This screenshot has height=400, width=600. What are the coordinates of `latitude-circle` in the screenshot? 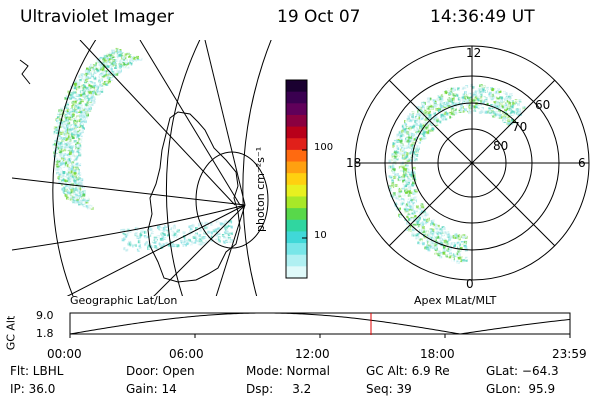 It's located at (232, 200).